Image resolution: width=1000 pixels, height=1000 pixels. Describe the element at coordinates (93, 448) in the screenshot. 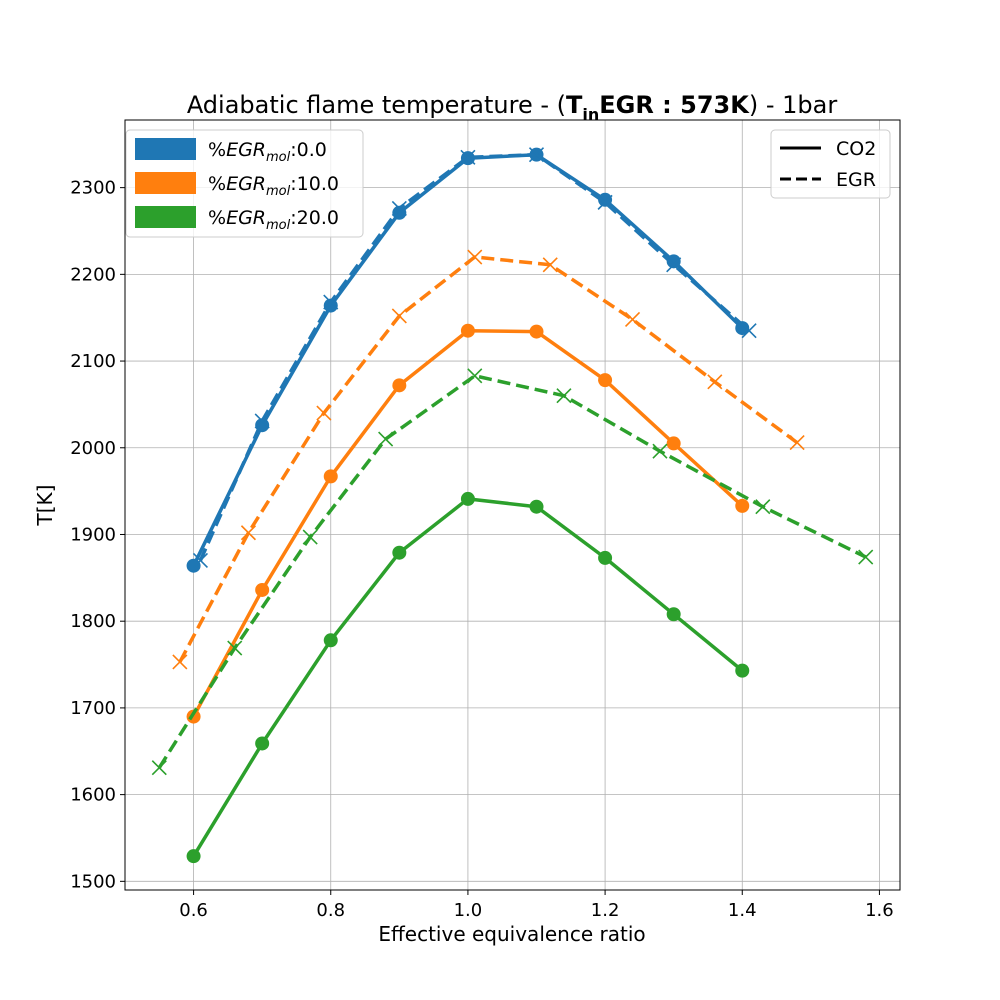

I see `y-tick-label: 2000` at that location.